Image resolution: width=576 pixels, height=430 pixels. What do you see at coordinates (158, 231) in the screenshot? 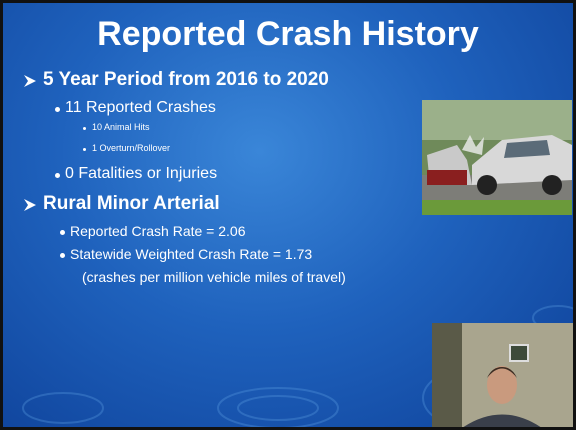
I see `bullet-item: Reported Crash Rate = 2.06` at bounding box center [158, 231].